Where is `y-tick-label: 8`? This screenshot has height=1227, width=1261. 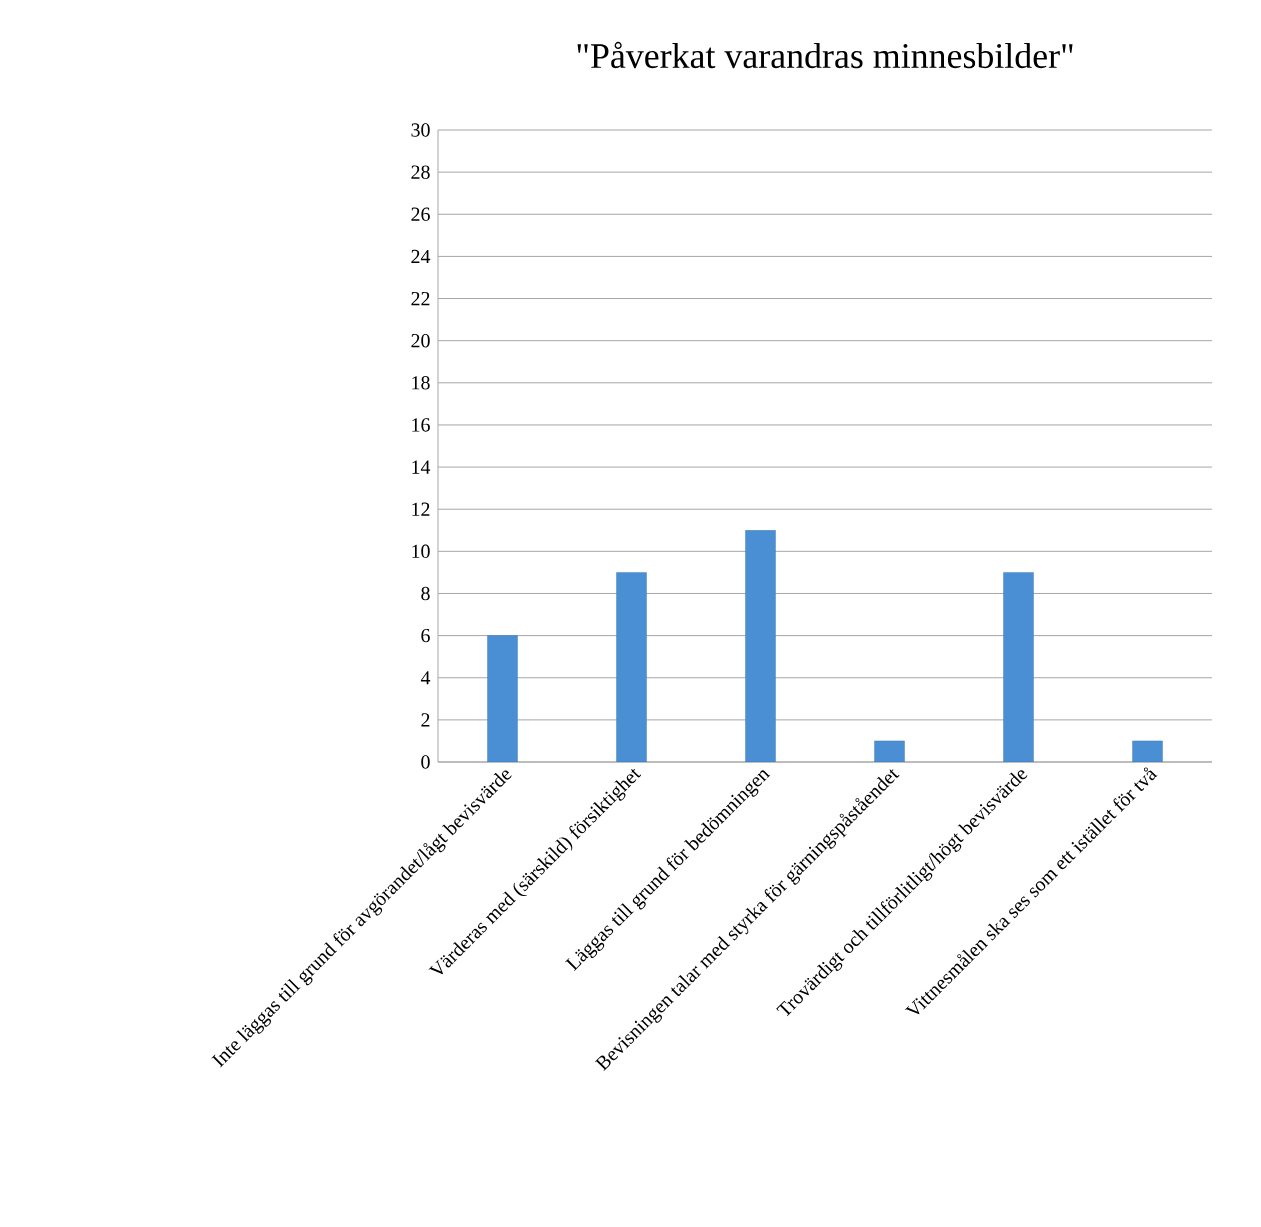 y-tick-label: 8 is located at coordinates (425, 593).